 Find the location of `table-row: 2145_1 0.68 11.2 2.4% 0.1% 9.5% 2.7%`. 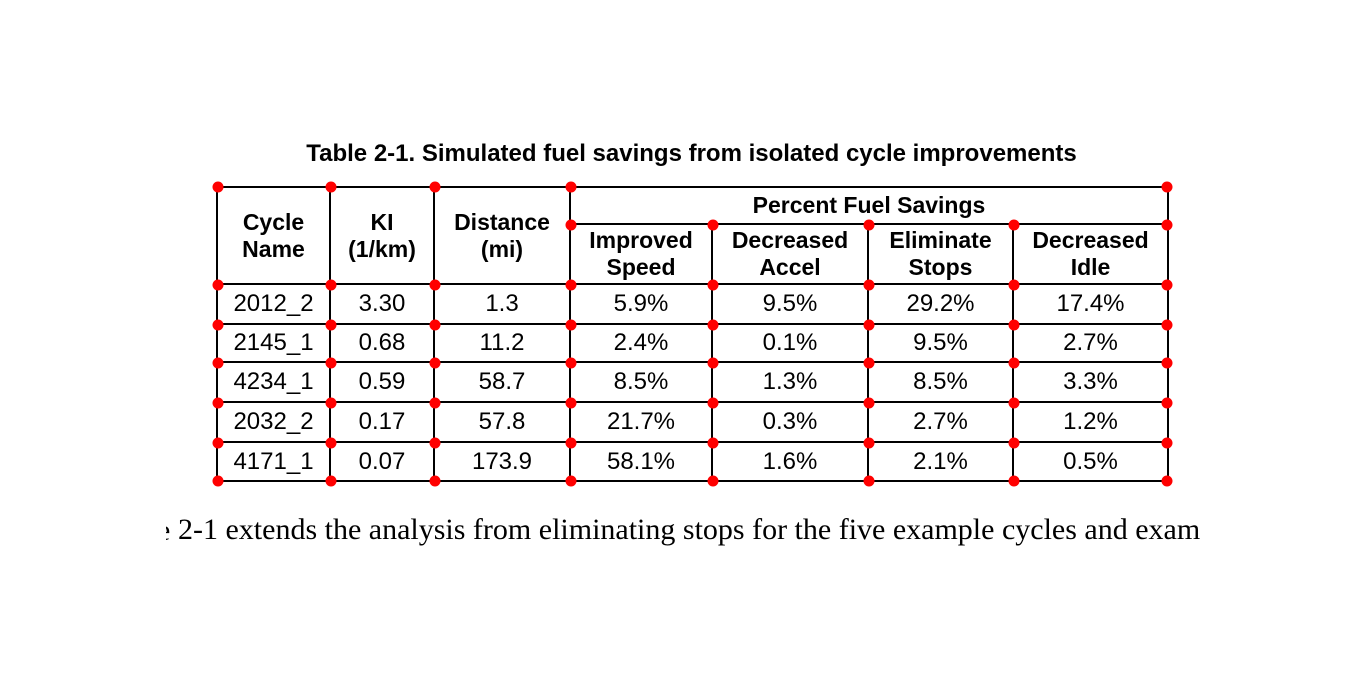

table-row: 2145_1 0.68 11.2 2.4% 0.1% 9.5% 2.7% is located at coordinates (692, 343).